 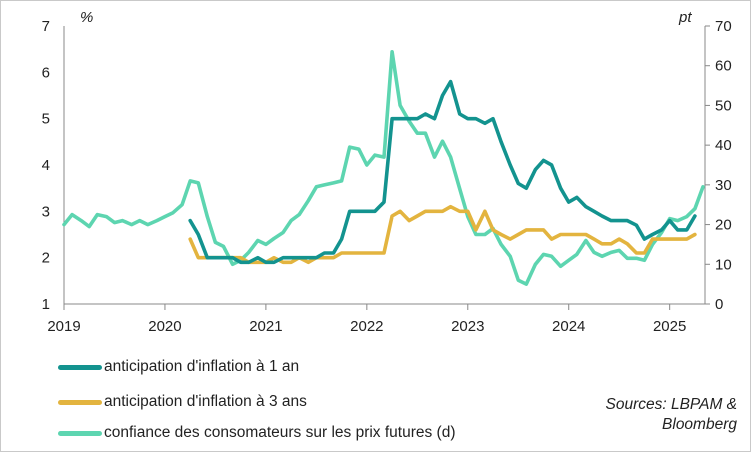 What do you see at coordinates (202, 366) in the screenshot?
I see `legend-label-1-an: anticipation d'inflation à 1 an` at bounding box center [202, 366].